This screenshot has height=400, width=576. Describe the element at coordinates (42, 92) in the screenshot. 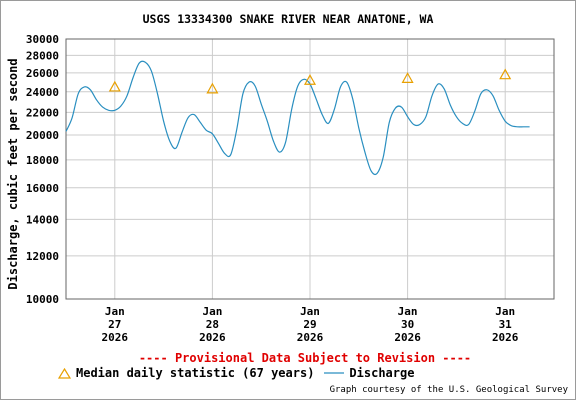

I see `y-tick-label: 24000` at that location.